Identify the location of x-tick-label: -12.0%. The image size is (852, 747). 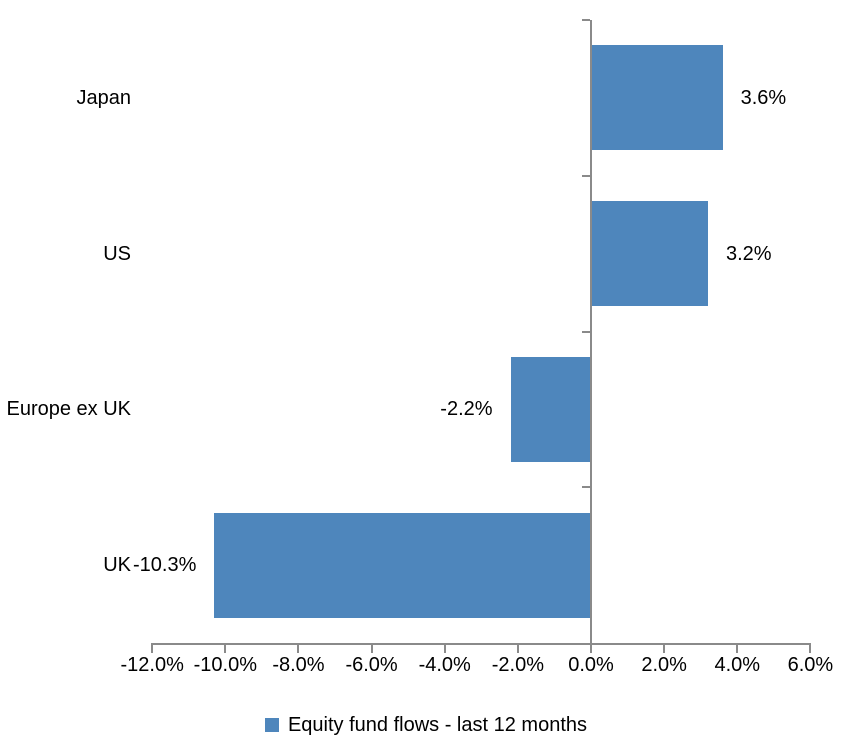
(152, 665).